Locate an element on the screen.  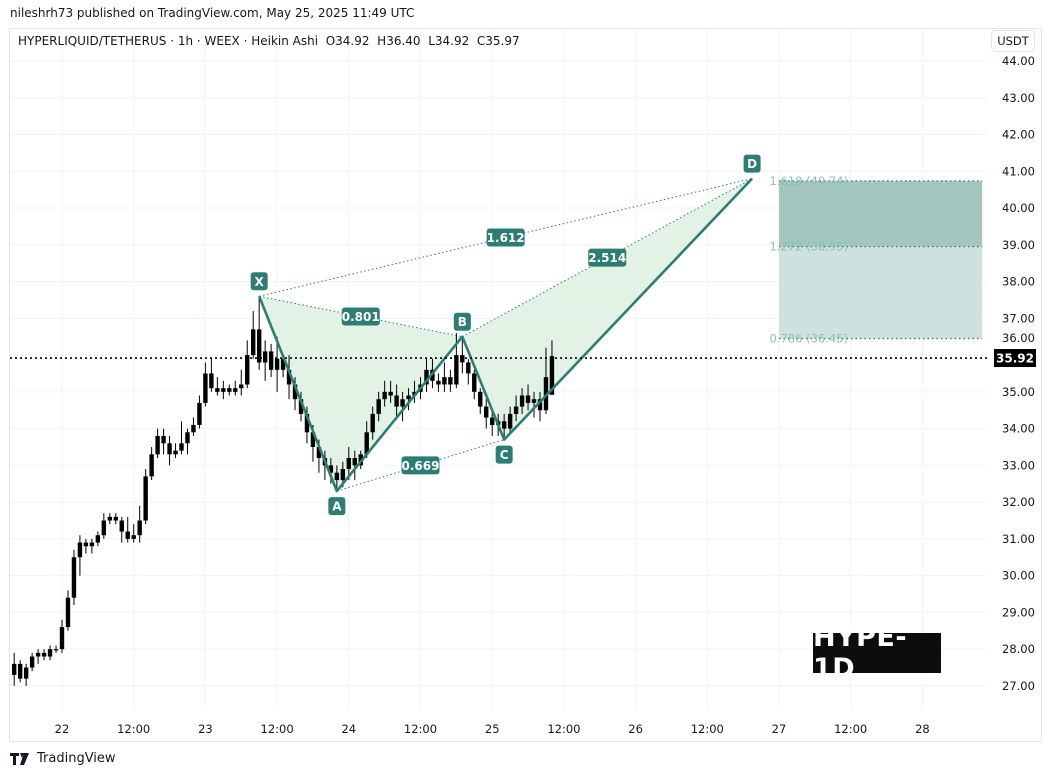
footer-brand: TradingView is located at coordinates (63, 758).